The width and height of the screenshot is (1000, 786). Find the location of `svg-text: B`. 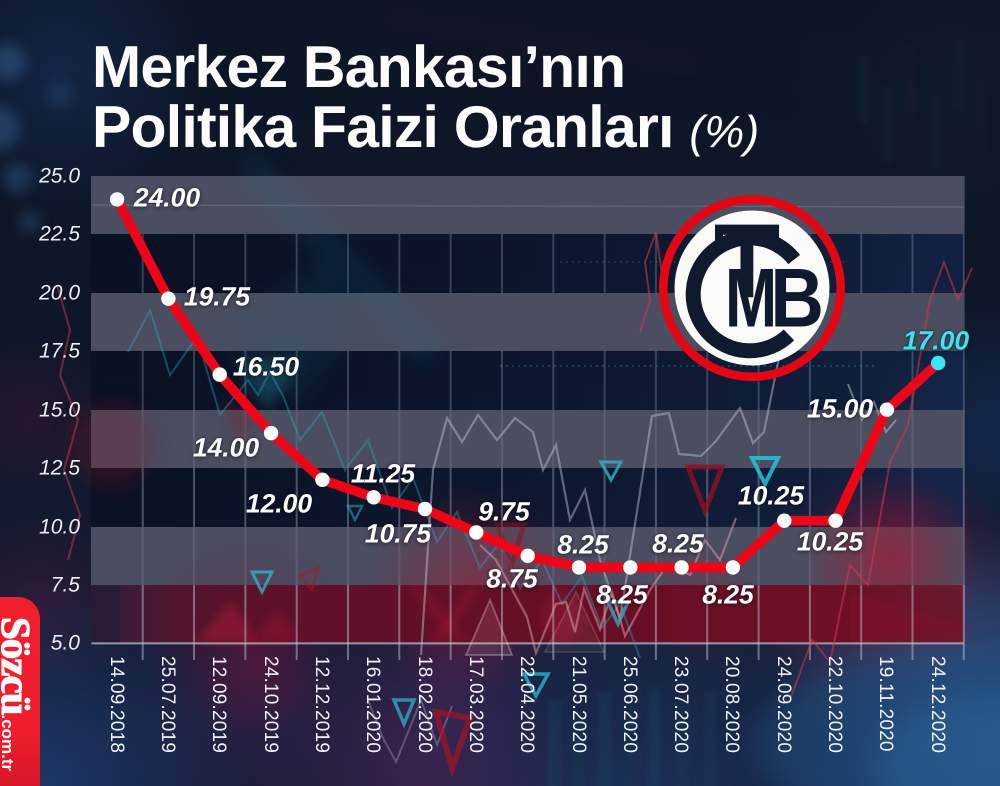

svg-text: B is located at coordinates (797, 297).